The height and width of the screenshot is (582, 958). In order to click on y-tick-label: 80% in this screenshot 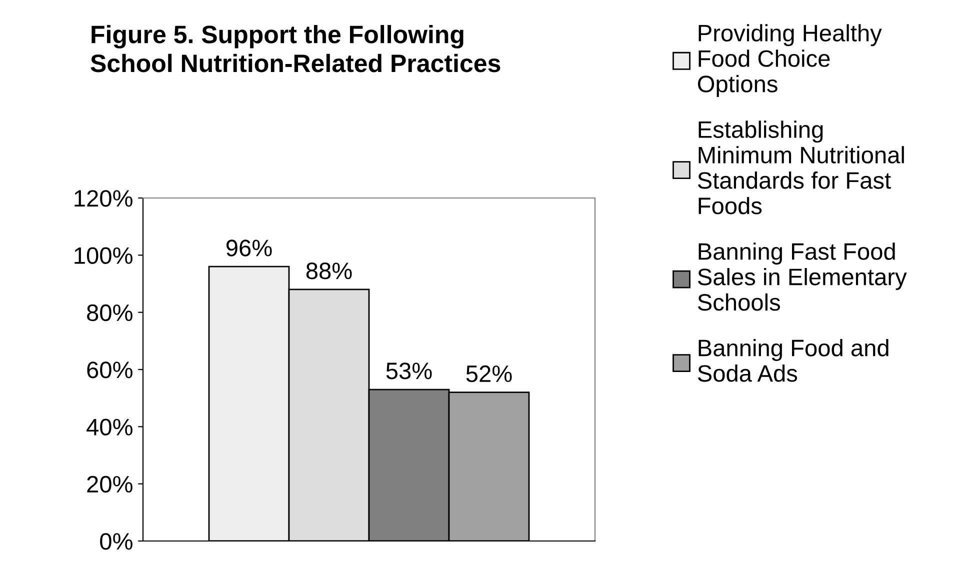, I will do `click(109, 313)`.